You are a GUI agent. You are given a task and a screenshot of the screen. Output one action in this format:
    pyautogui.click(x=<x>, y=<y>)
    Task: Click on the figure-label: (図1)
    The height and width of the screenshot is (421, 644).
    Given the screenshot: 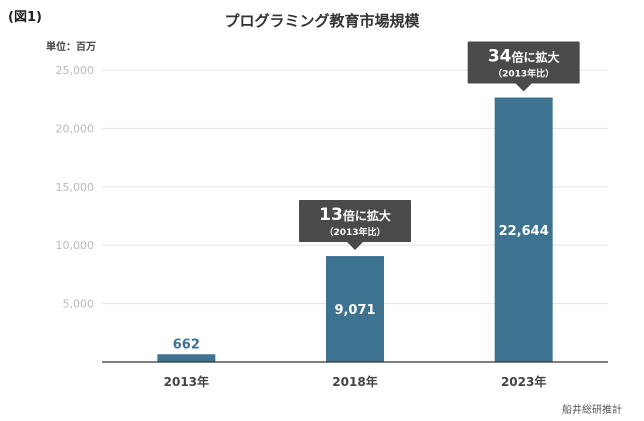 What is the action you would take?
    pyautogui.click(x=25, y=17)
    